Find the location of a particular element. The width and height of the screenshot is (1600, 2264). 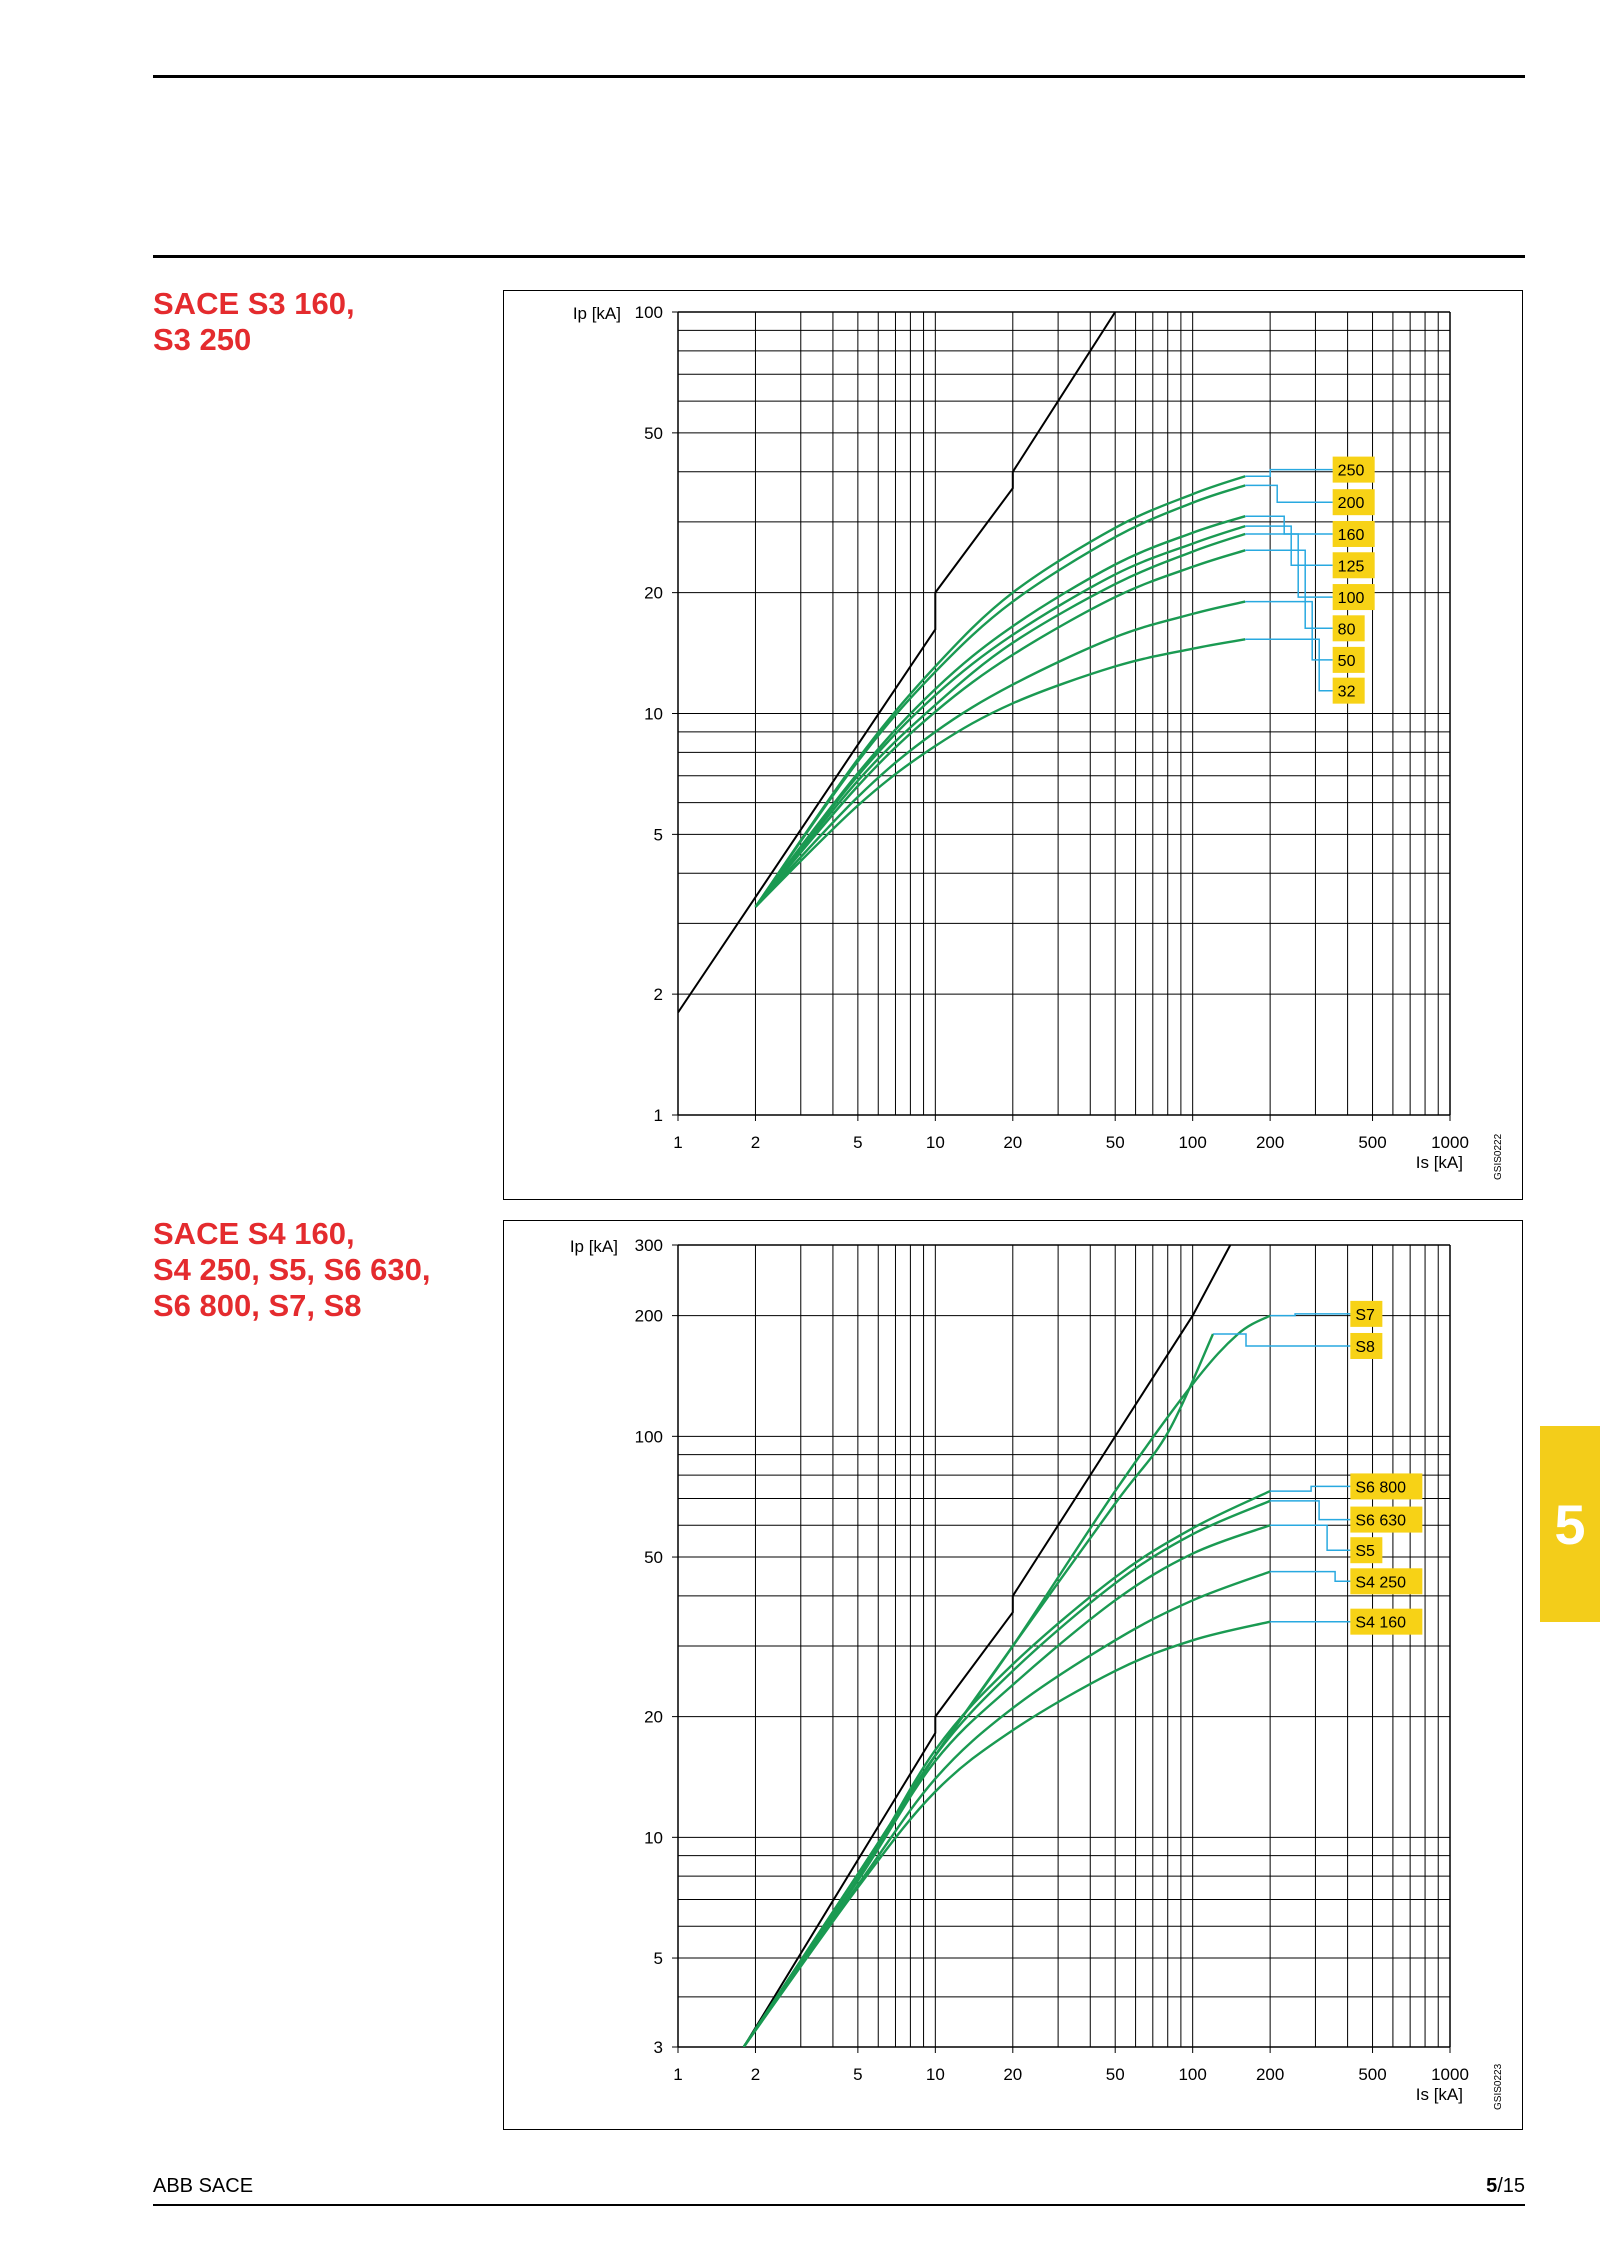

figure-code: GSIS0222 is located at coordinates (1498, 1156).